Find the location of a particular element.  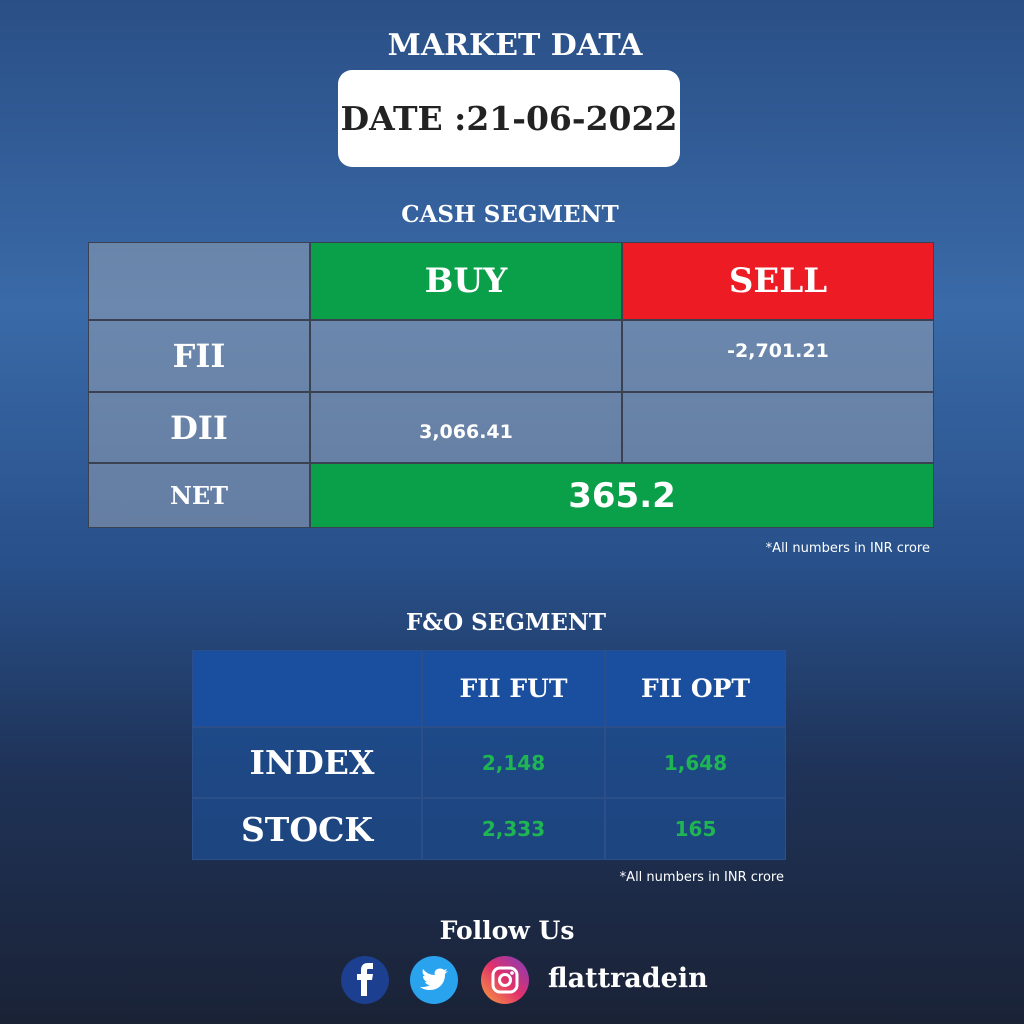

instagram-icon is located at coordinates (505, 980).